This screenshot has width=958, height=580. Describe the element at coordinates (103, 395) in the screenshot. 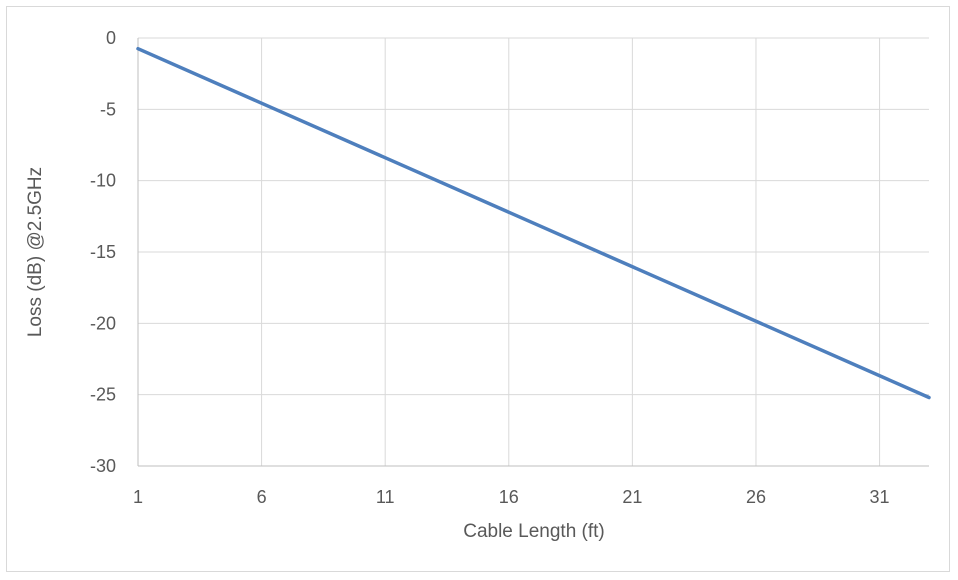

I see `y-tick-label: -25` at that location.